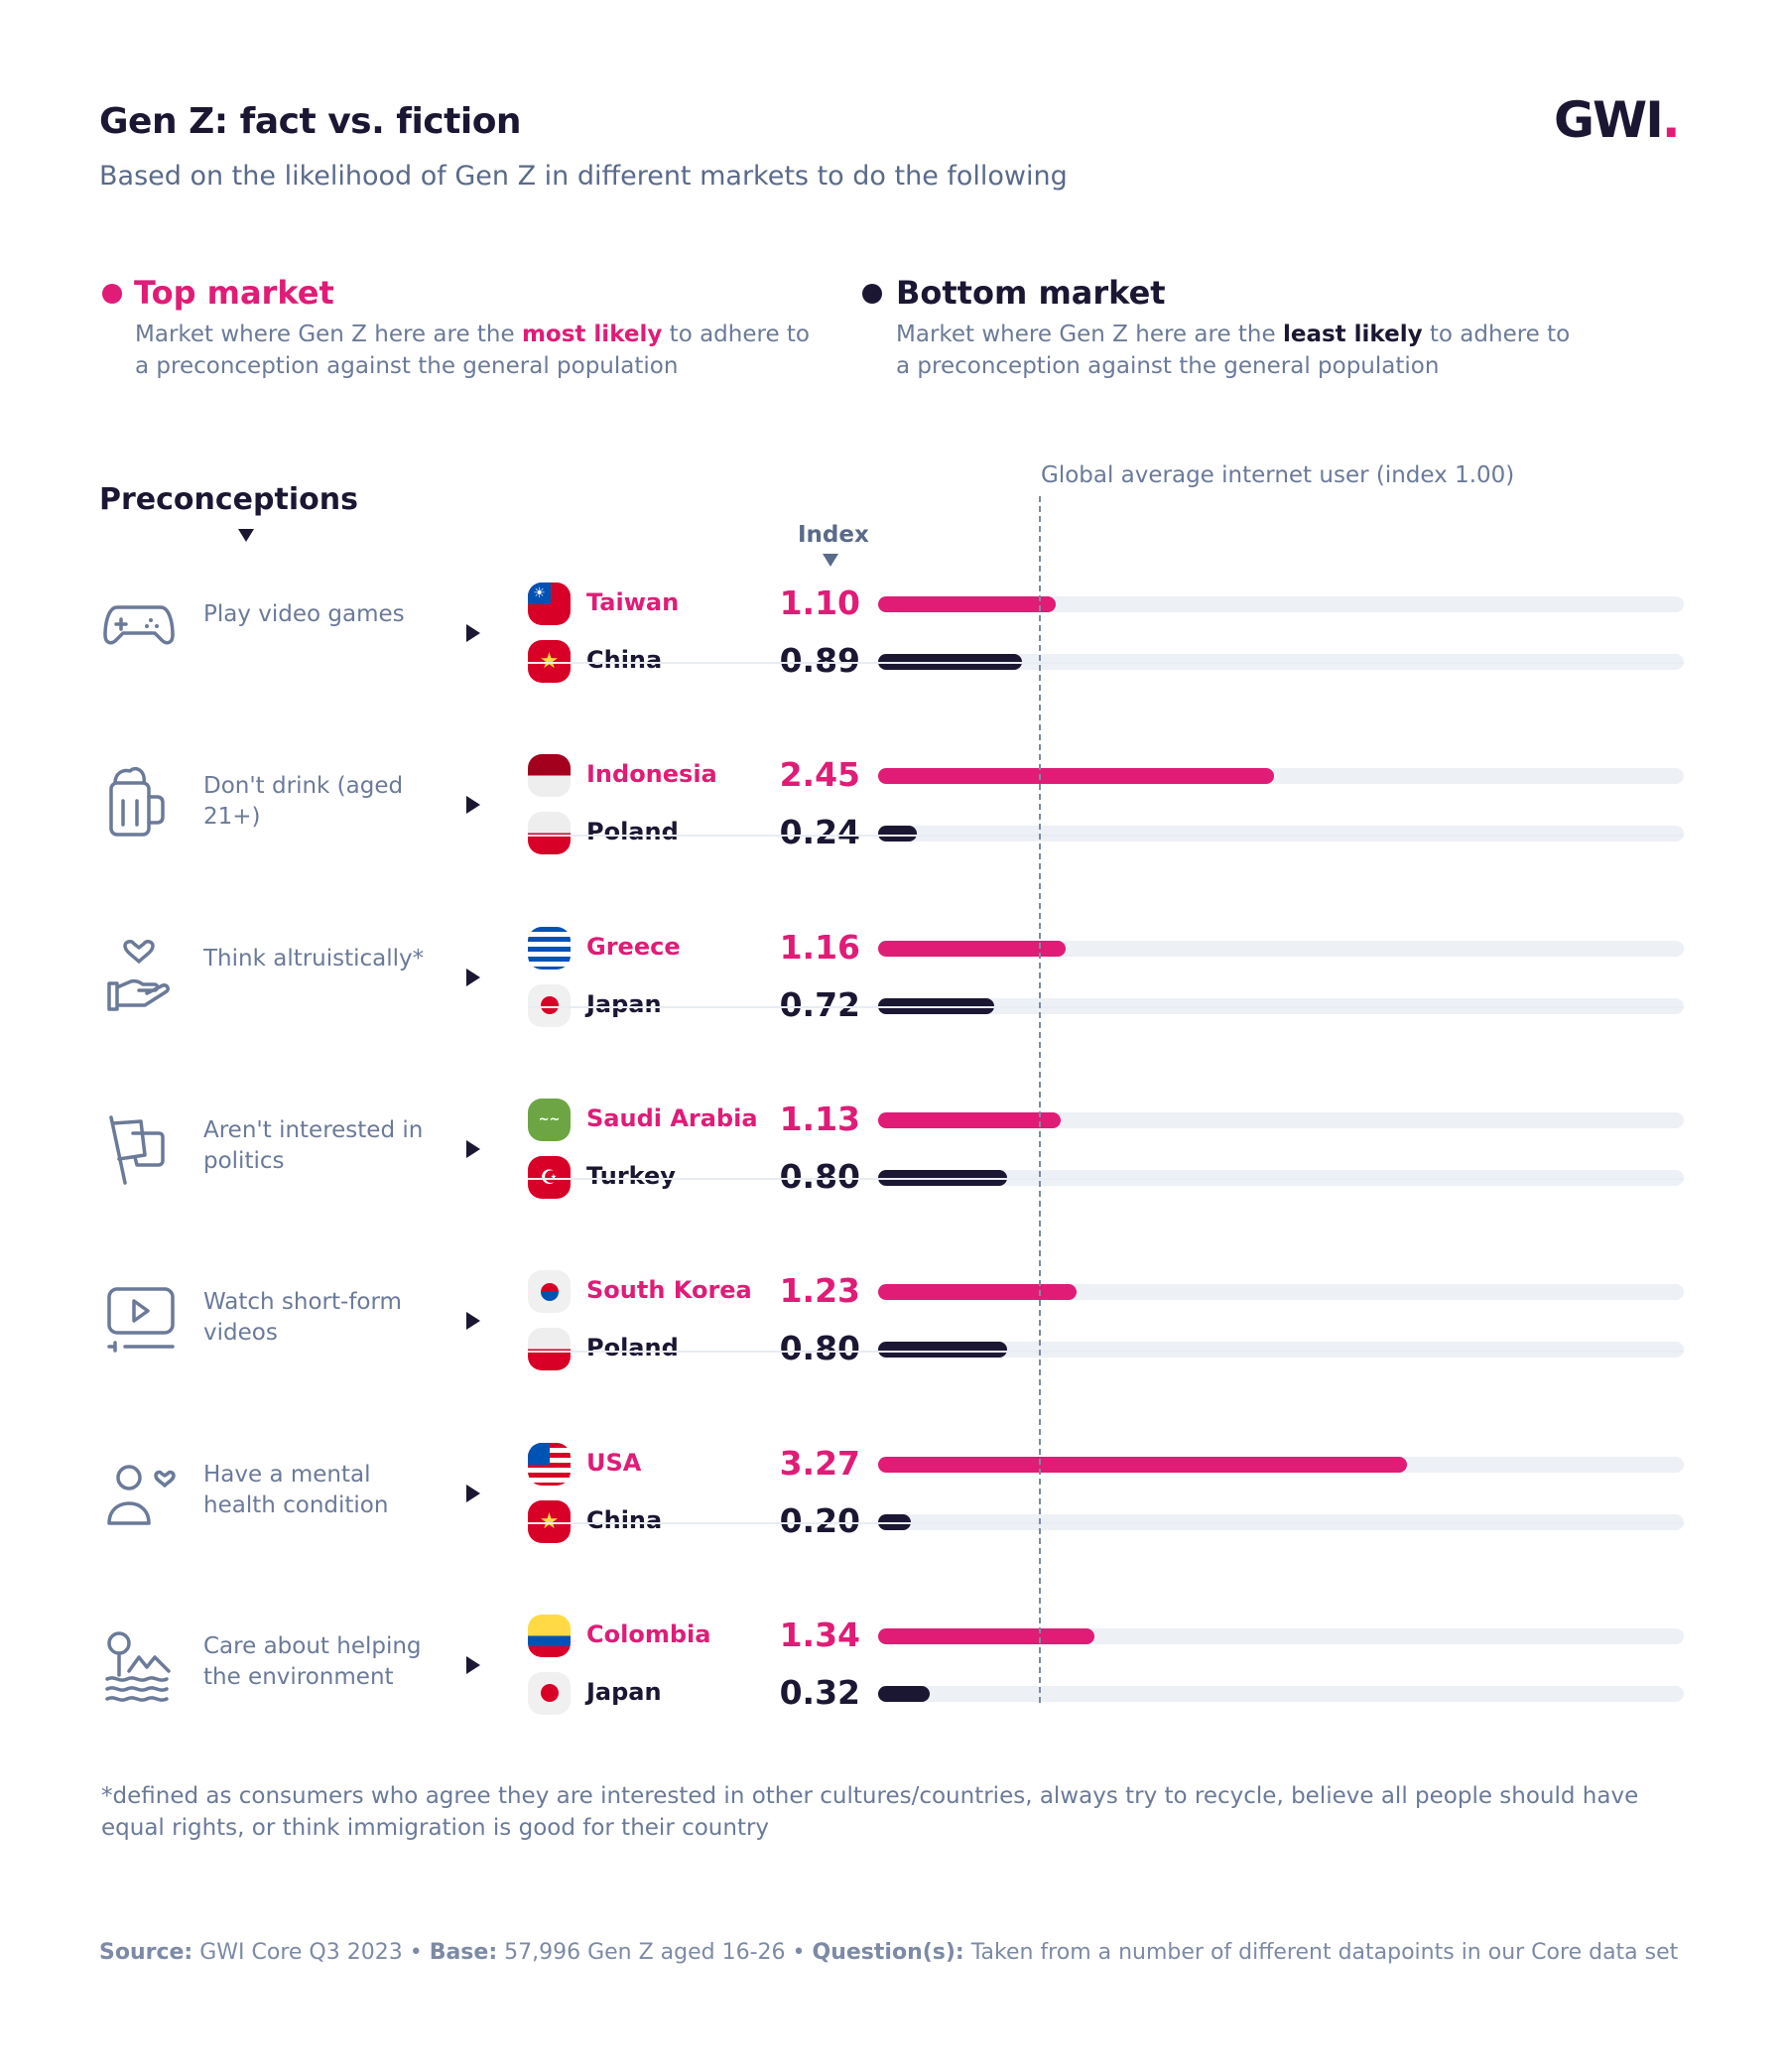 This screenshot has height=2072, width=1786. Describe the element at coordinates (549, 948) in the screenshot. I see `greece-flag-icon` at that location.